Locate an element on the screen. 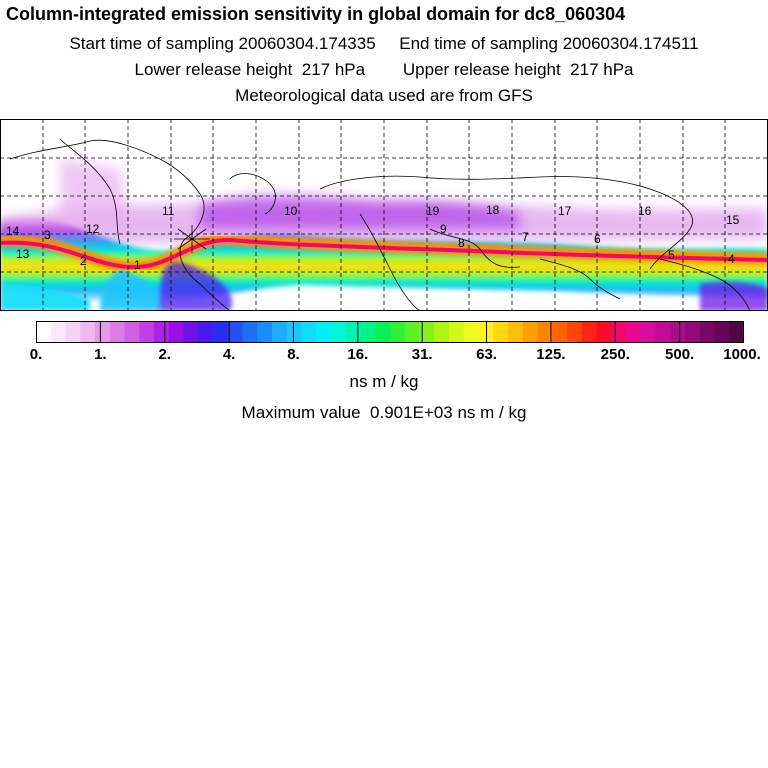 This screenshot has width=768, height=768. traj-label-15: 15 is located at coordinates (733, 220).